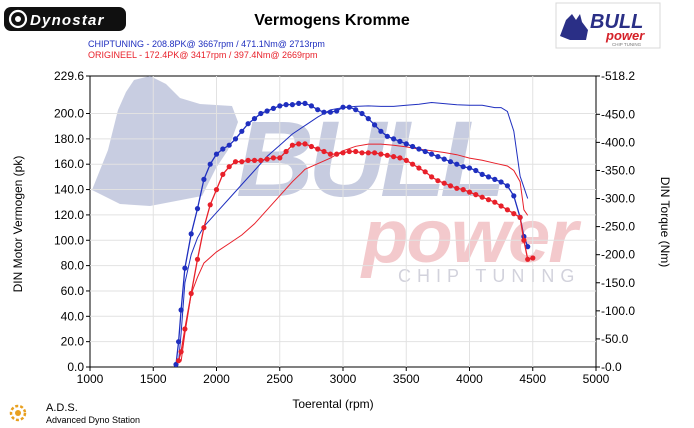 Image resolution: width=694 pixels, height=428 pixels. I want to click on watermark-bull-icon, so click(165, 141).